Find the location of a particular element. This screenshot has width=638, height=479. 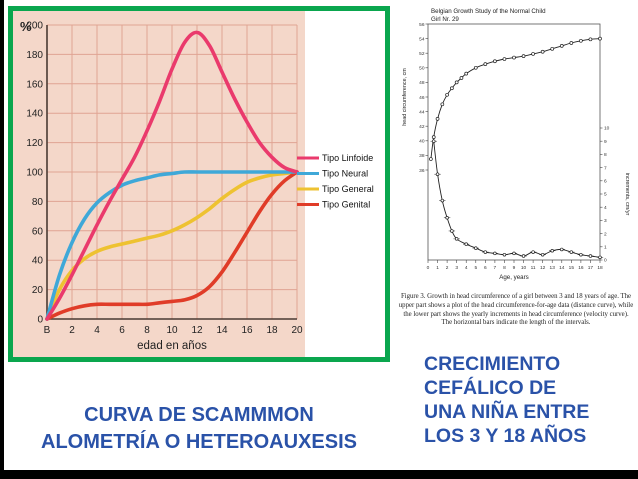

left-tick-label: 40 is located at coordinates (422, 142).